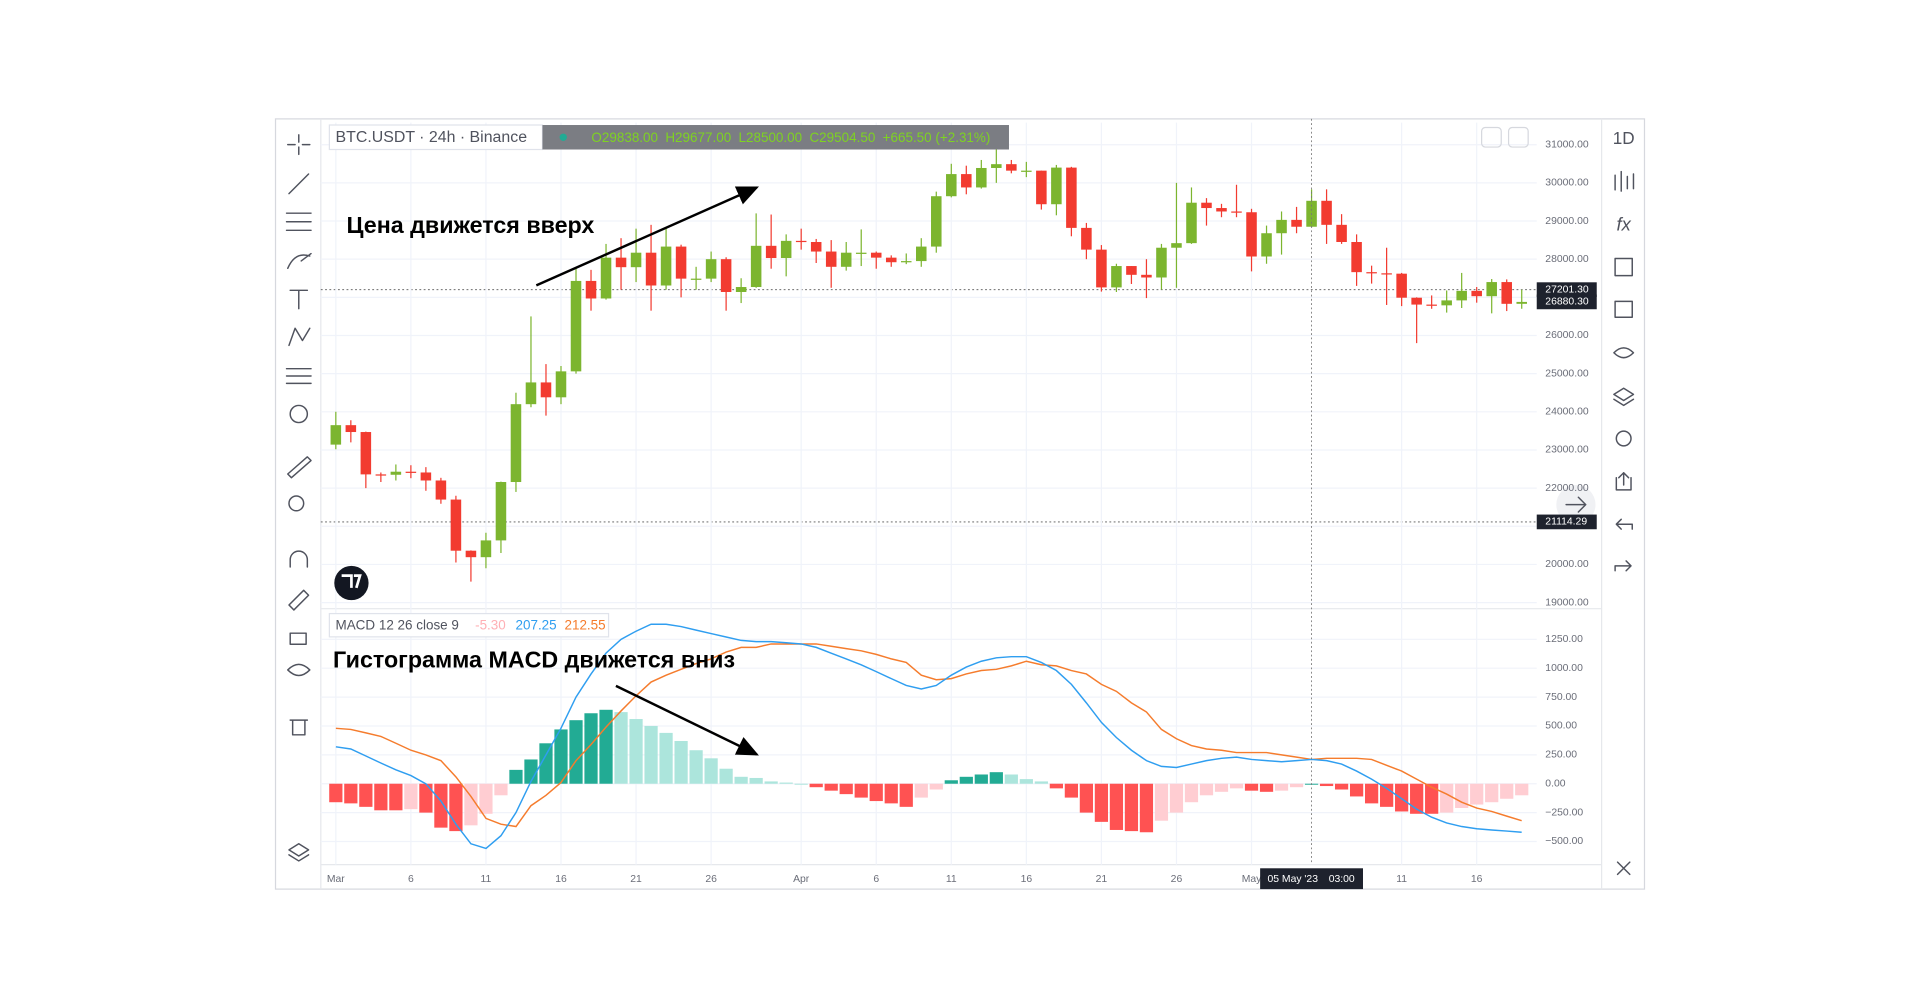 The height and width of the screenshot is (1008, 1920). I want to click on ruler-tool, so click(299, 467).